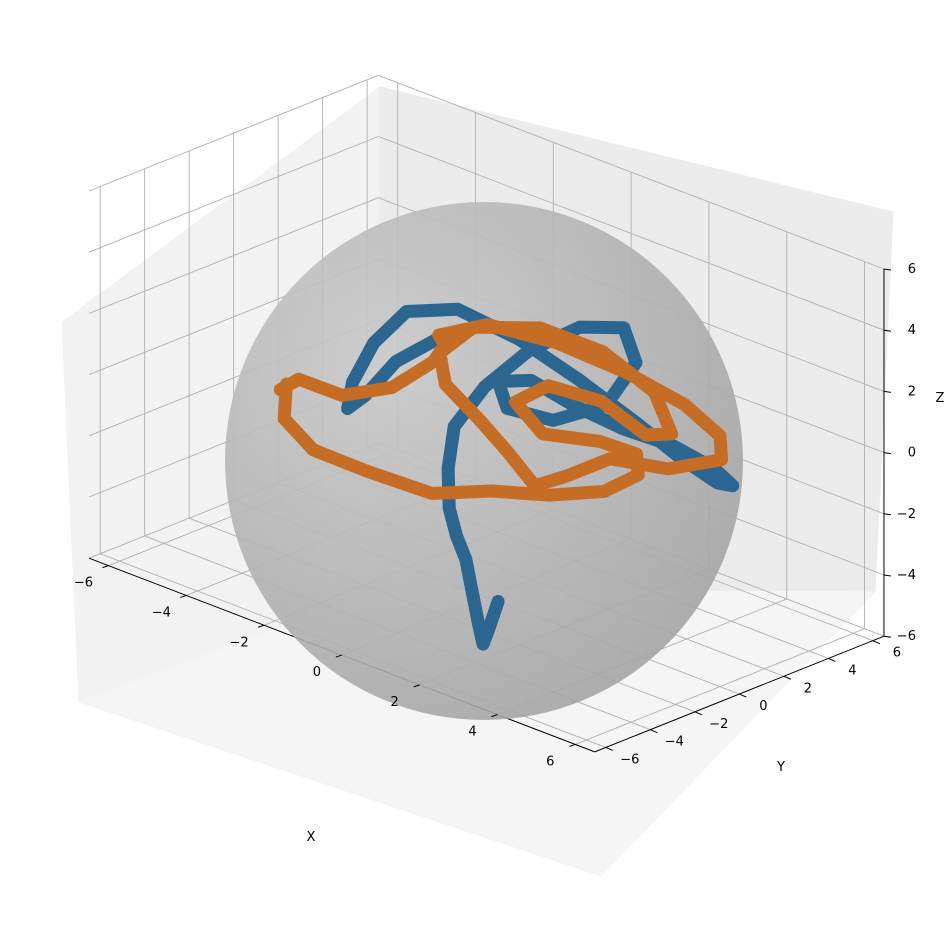 The width and height of the screenshot is (944, 944). Describe the element at coordinates (852, 670) in the screenshot. I see `y-tick-label: 4` at that location.